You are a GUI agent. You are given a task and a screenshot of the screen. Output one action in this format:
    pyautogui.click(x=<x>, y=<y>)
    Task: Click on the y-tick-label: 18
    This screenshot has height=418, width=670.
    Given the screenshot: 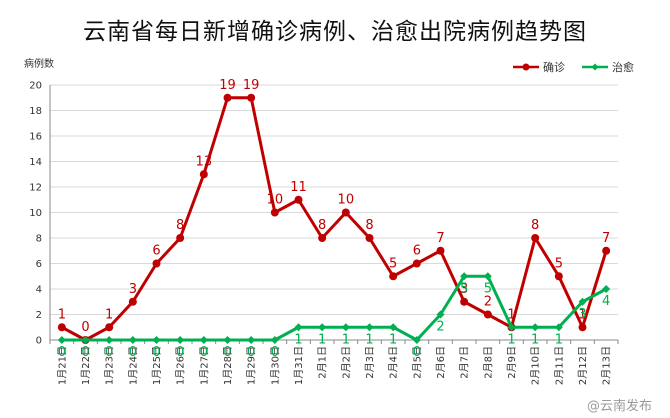 What is the action you would take?
    pyautogui.click(x=35, y=111)
    